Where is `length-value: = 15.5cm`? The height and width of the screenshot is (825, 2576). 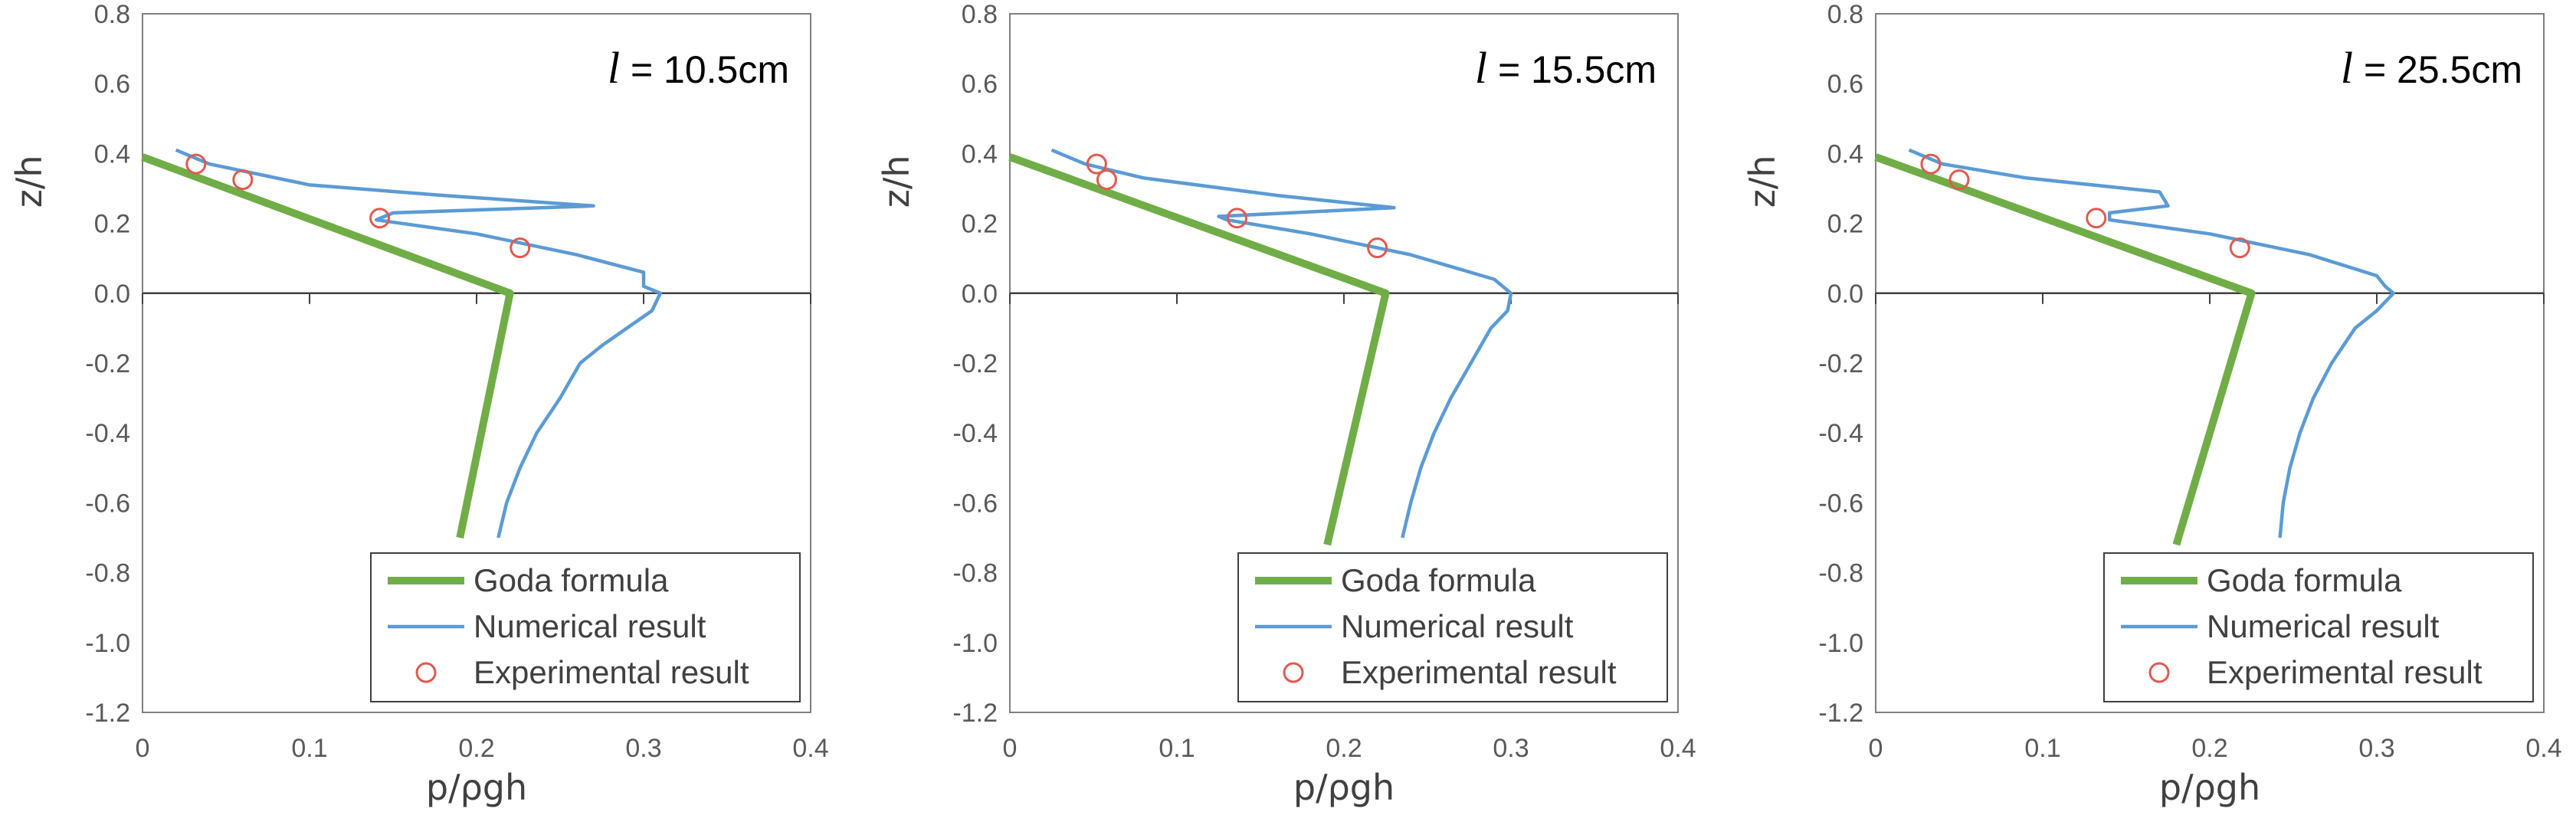
length-value: = 15.5cm is located at coordinates (1572, 69).